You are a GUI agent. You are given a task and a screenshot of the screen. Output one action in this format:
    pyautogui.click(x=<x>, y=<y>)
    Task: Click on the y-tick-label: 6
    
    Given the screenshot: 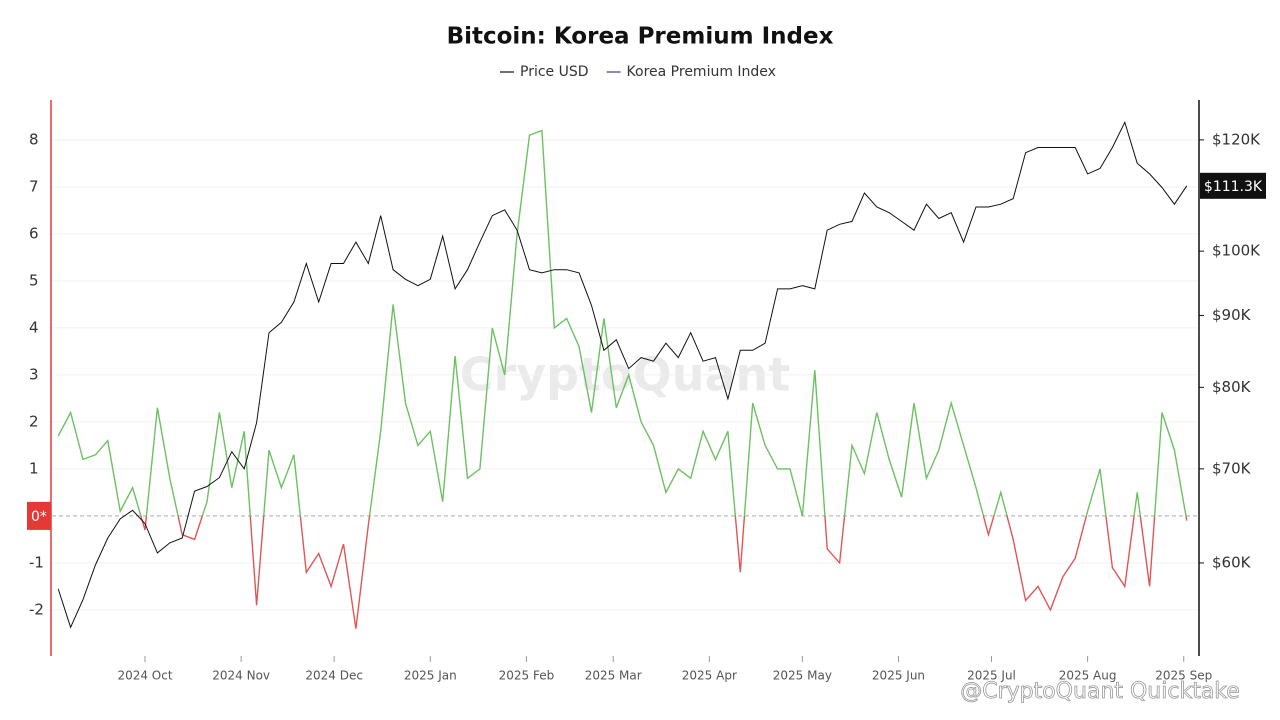 What is the action you would take?
    pyautogui.click(x=34, y=233)
    